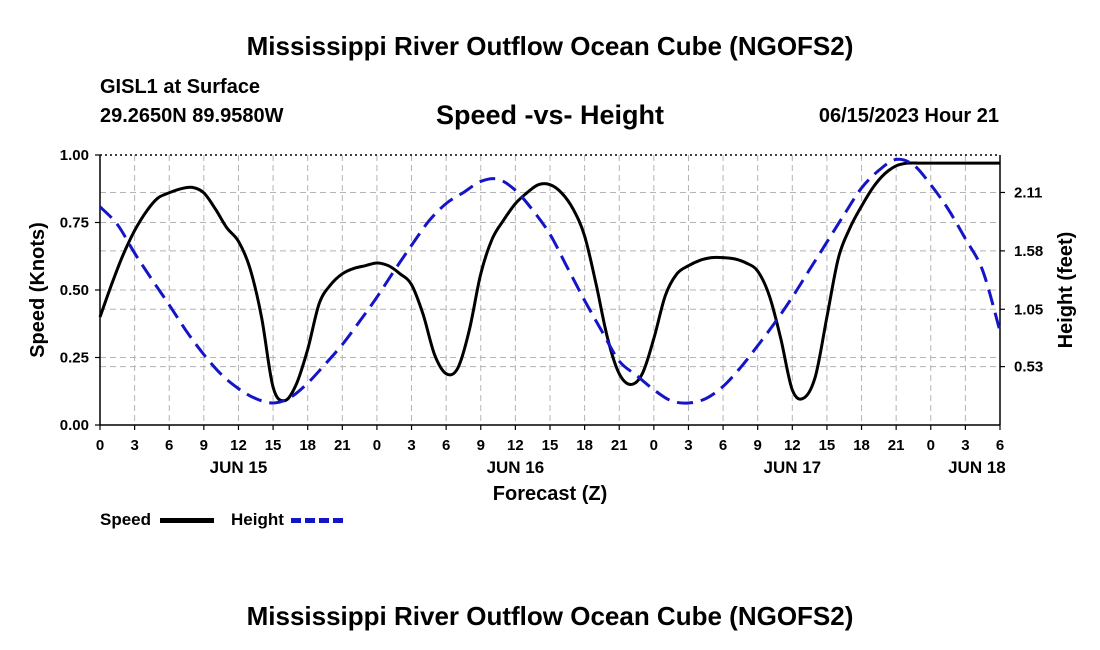 Image resolution: width=1100 pixels, height=650 pixels. What do you see at coordinates (74, 290) in the screenshot?
I see `y-tick-label-left: 0.50` at bounding box center [74, 290].